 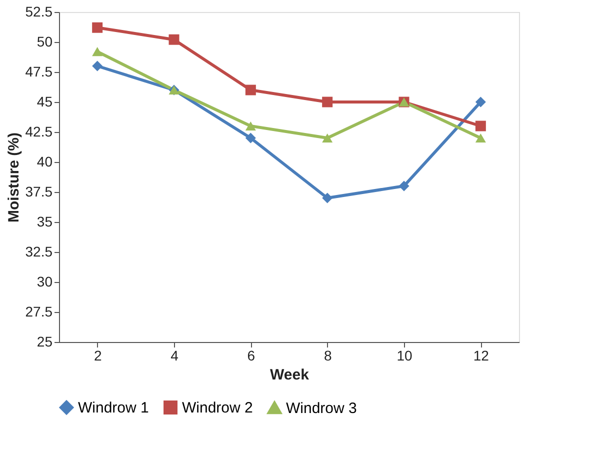 I want to click on x-tick-label: 8, so click(x=328, y=356).